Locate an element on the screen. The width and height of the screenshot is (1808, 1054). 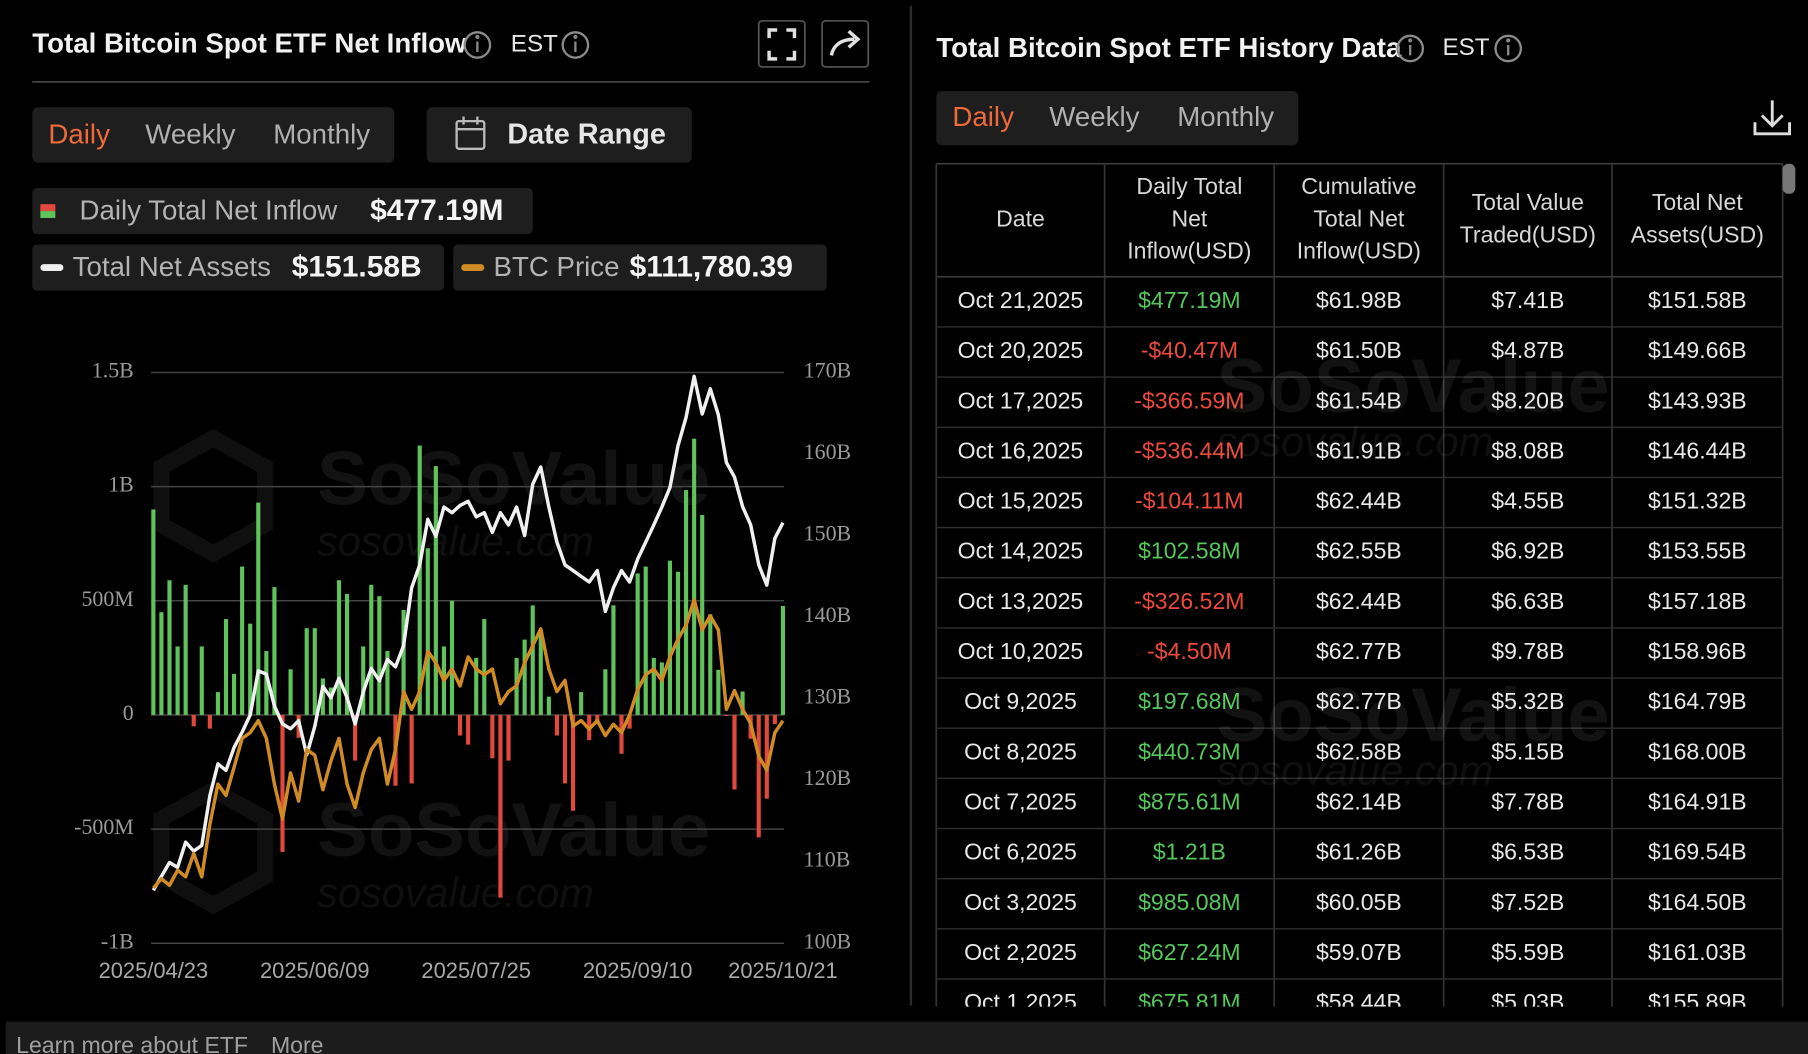
column-header: Net is located at coordinates (1189, 218).